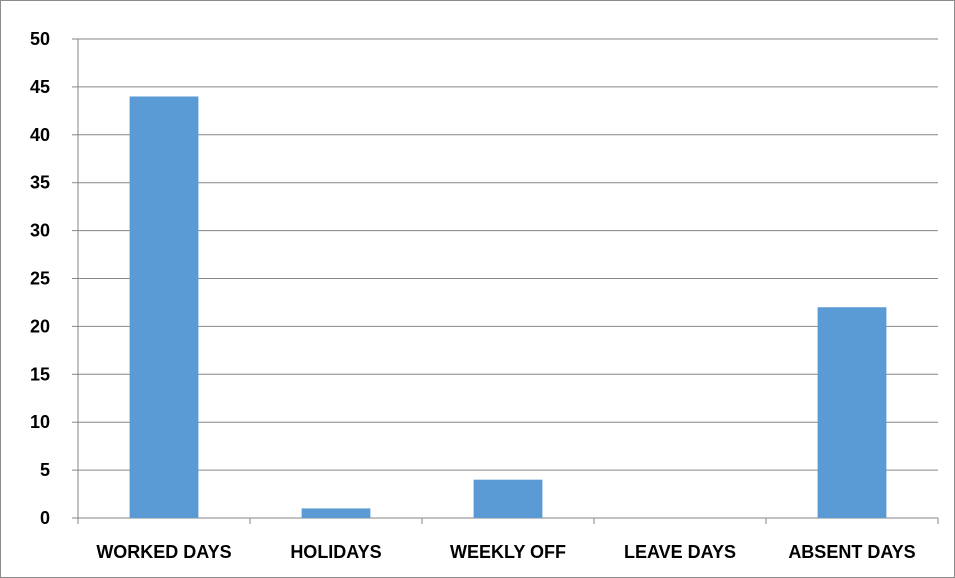 The height and width of the screenshot is (578, 955). I want to click on y-tick-label: 10, so click(40, 422).